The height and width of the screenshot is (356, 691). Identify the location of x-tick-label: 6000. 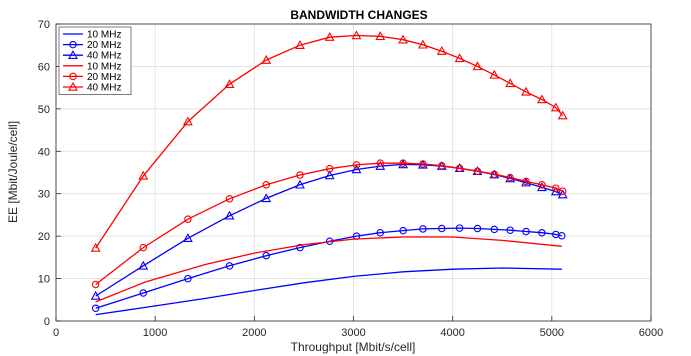
(651, 333).